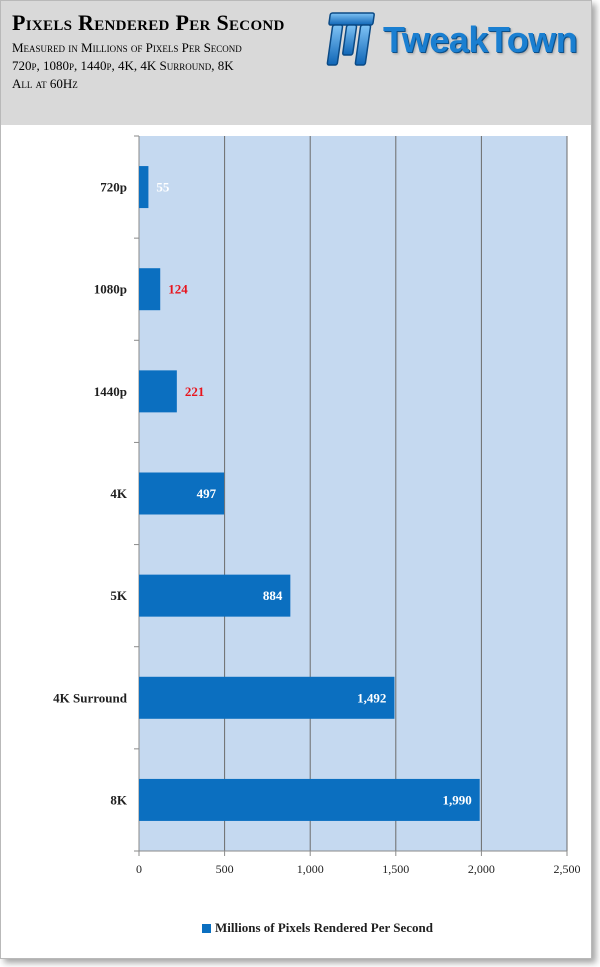 The height and width of the screenshot is (967, 600). I want to click on x-tick-label: 0, so click(139, 869).